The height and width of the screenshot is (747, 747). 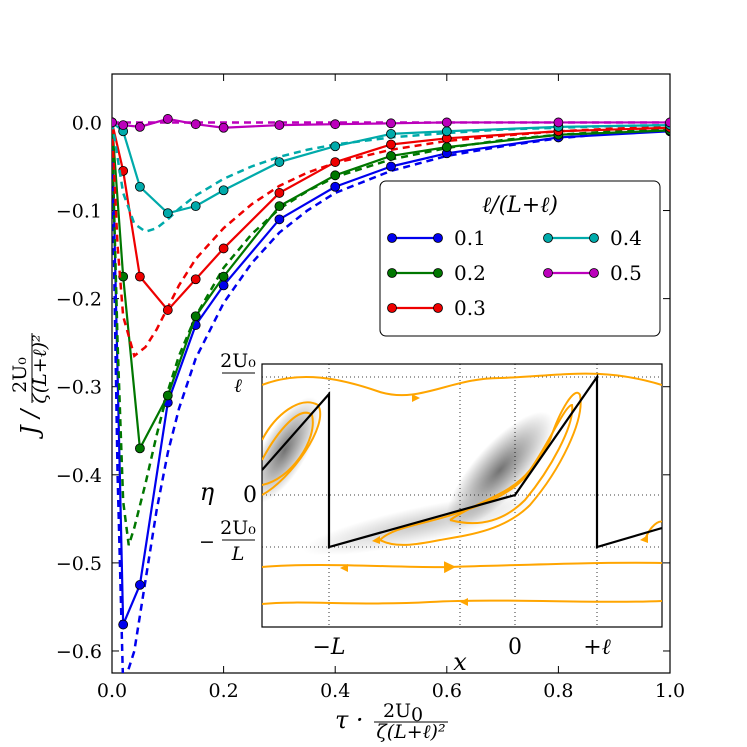 I want to click on legend-title: ℓ/(L+ℓ), so click(x=520, y=205).